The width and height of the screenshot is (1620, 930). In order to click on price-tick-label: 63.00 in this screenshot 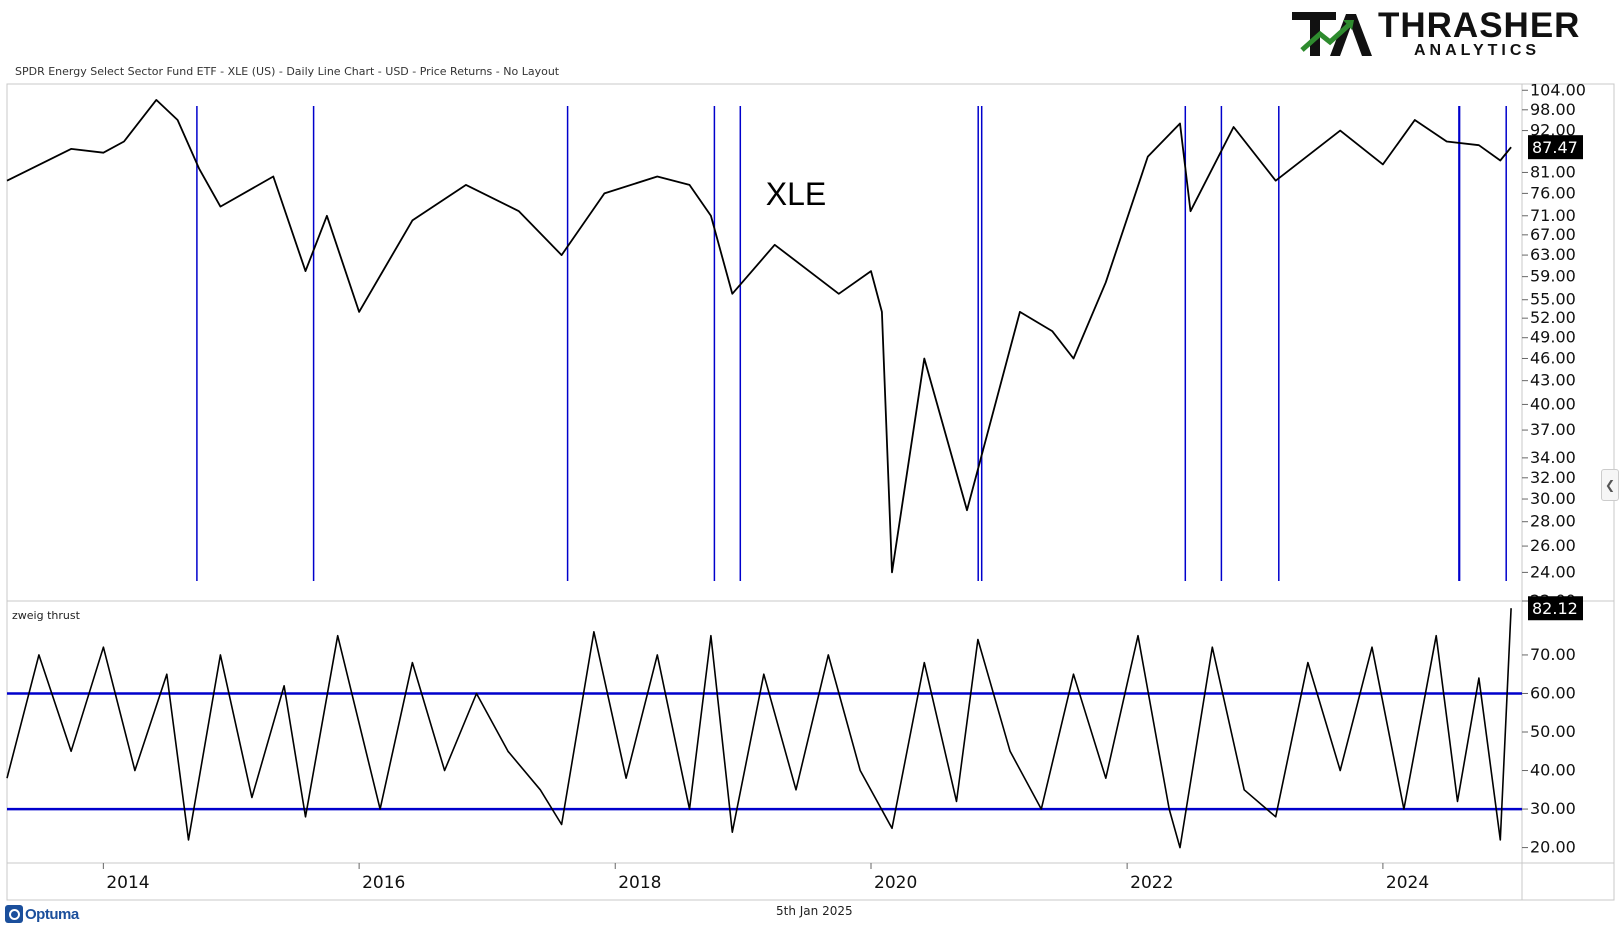, I will do `click(1553, 254)`.